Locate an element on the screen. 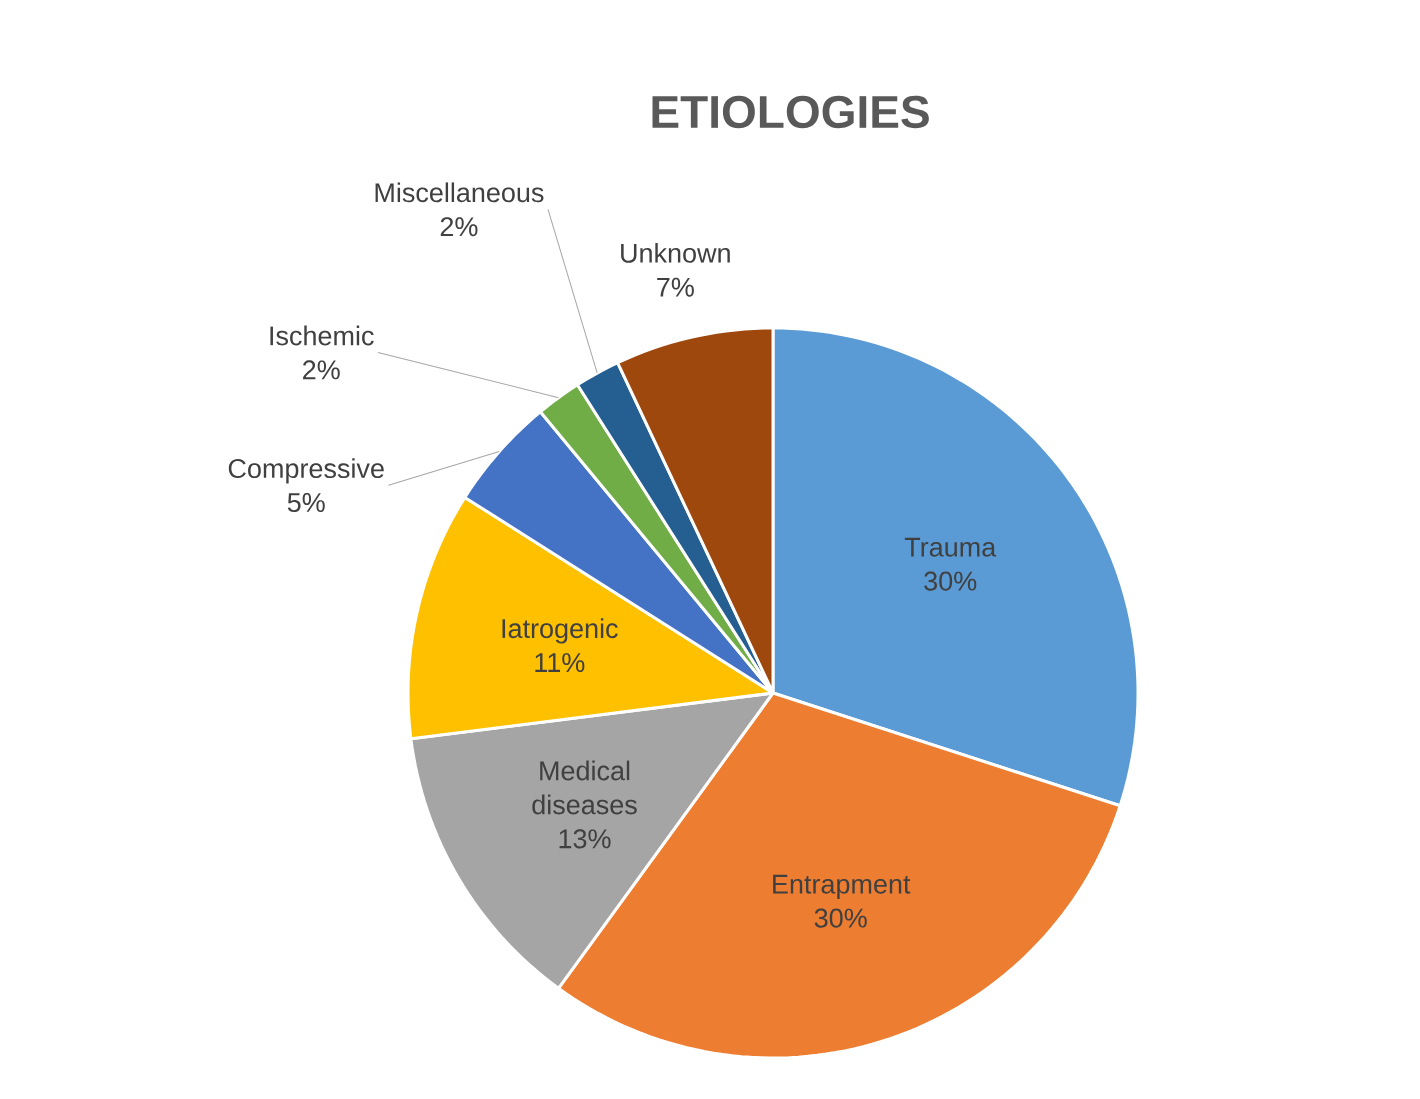 This screenshot has height=1099, width=1420. data-label: 5% is located at coordinates (306, 503).